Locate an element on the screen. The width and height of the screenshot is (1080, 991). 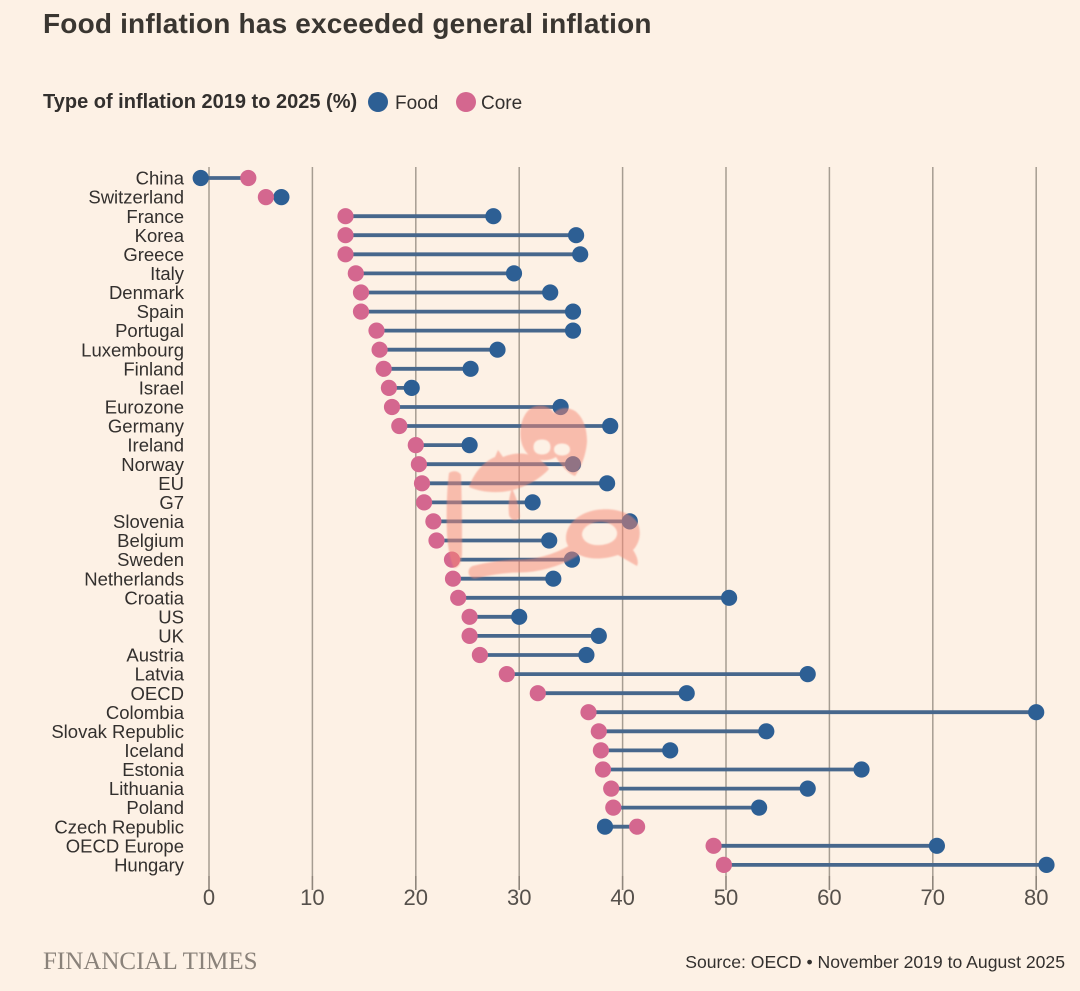
svg-text: Austria is located at coordinates (155, 655).